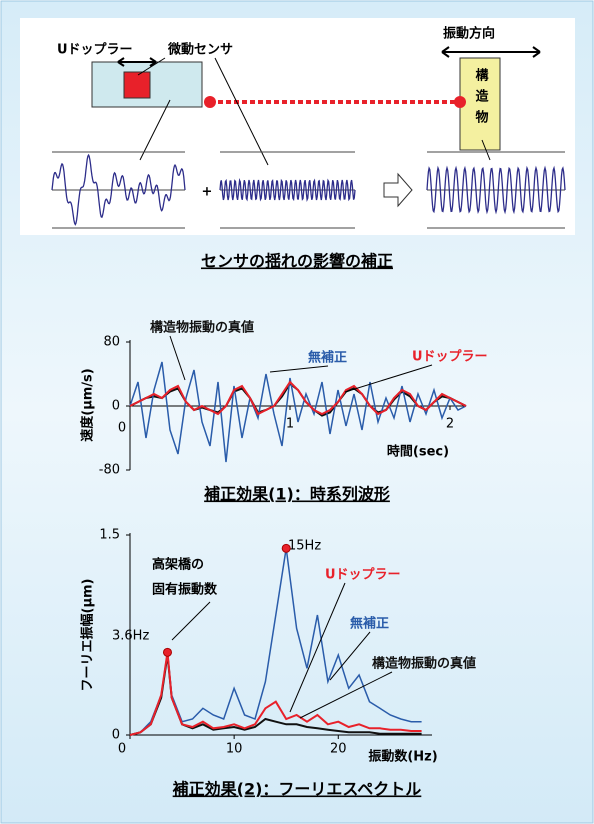  Describe the element at coordinates (178, 565) in the screenshot. I see `annotation: 高架橋の` at that location.